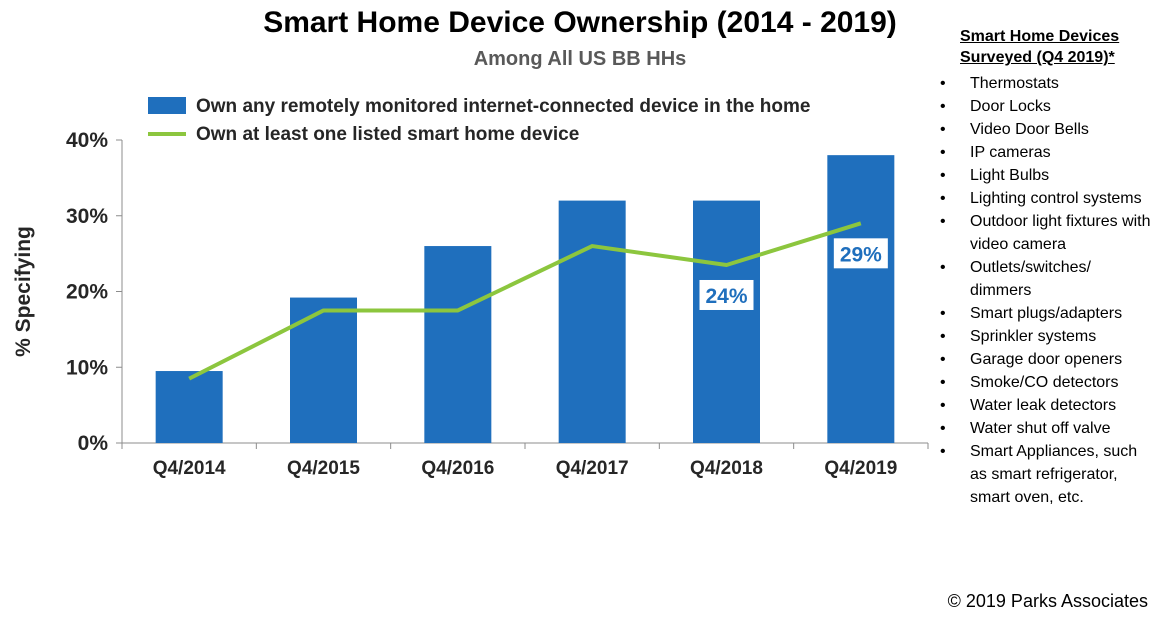 Image resolution: width=1163 pixels, height=618 pixels. Describe the element at coordinates (1046, 428) in the screenshot. I see `device-list-item: Water shut off valve` at that location.